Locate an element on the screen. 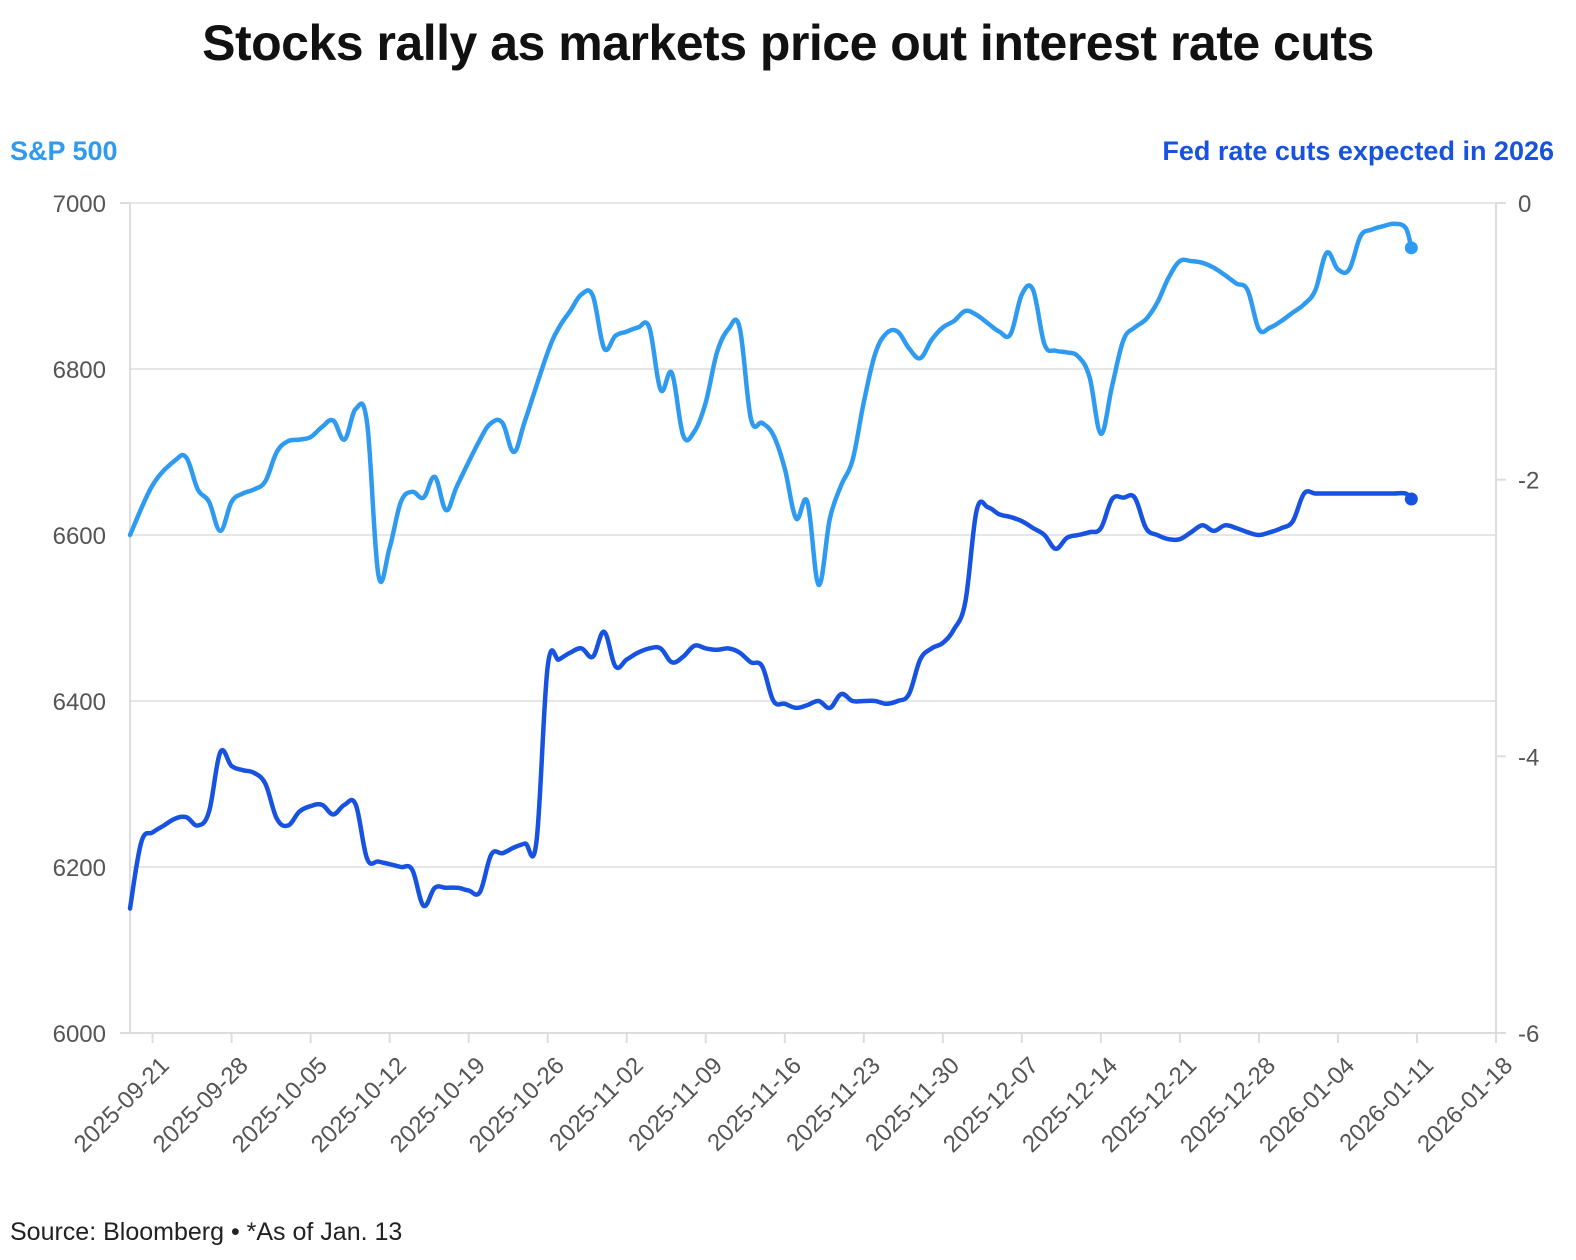 This screenshot has height=1260, width=1576. left-tick-label: 6000 is located at coordinates (79, 1034).